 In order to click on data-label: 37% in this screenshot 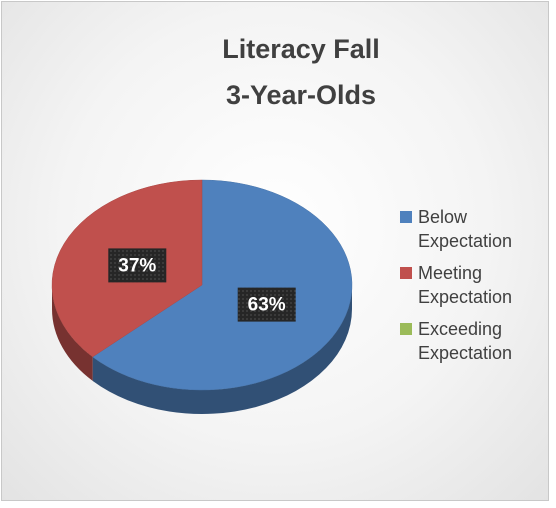, I will do `click(137, 265)`.